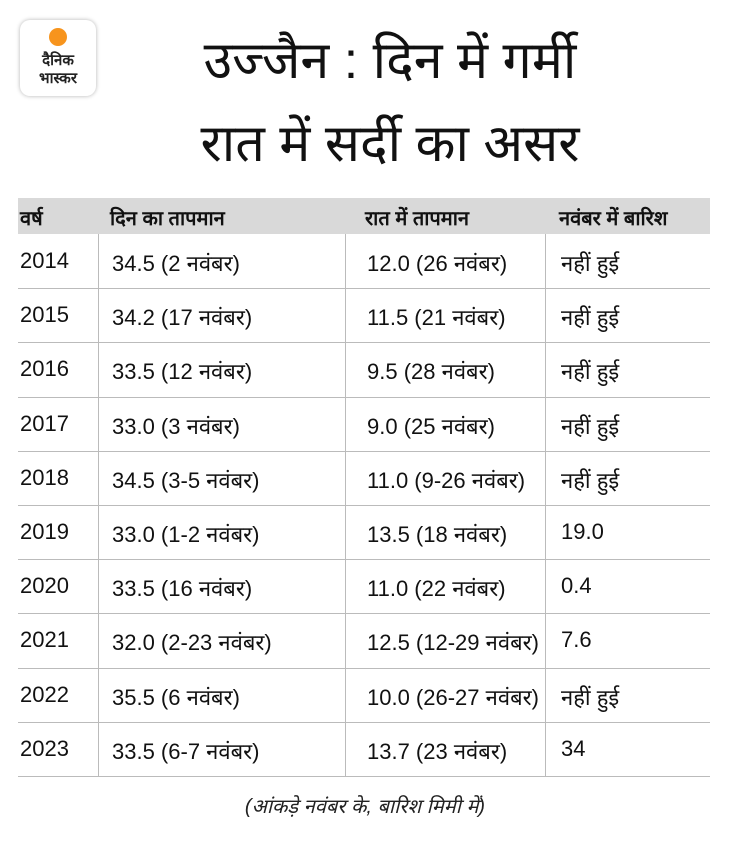 The width and height of the screenshot is (730, 849). I want to click on logo-text: भास्कर, so click(58, 78).